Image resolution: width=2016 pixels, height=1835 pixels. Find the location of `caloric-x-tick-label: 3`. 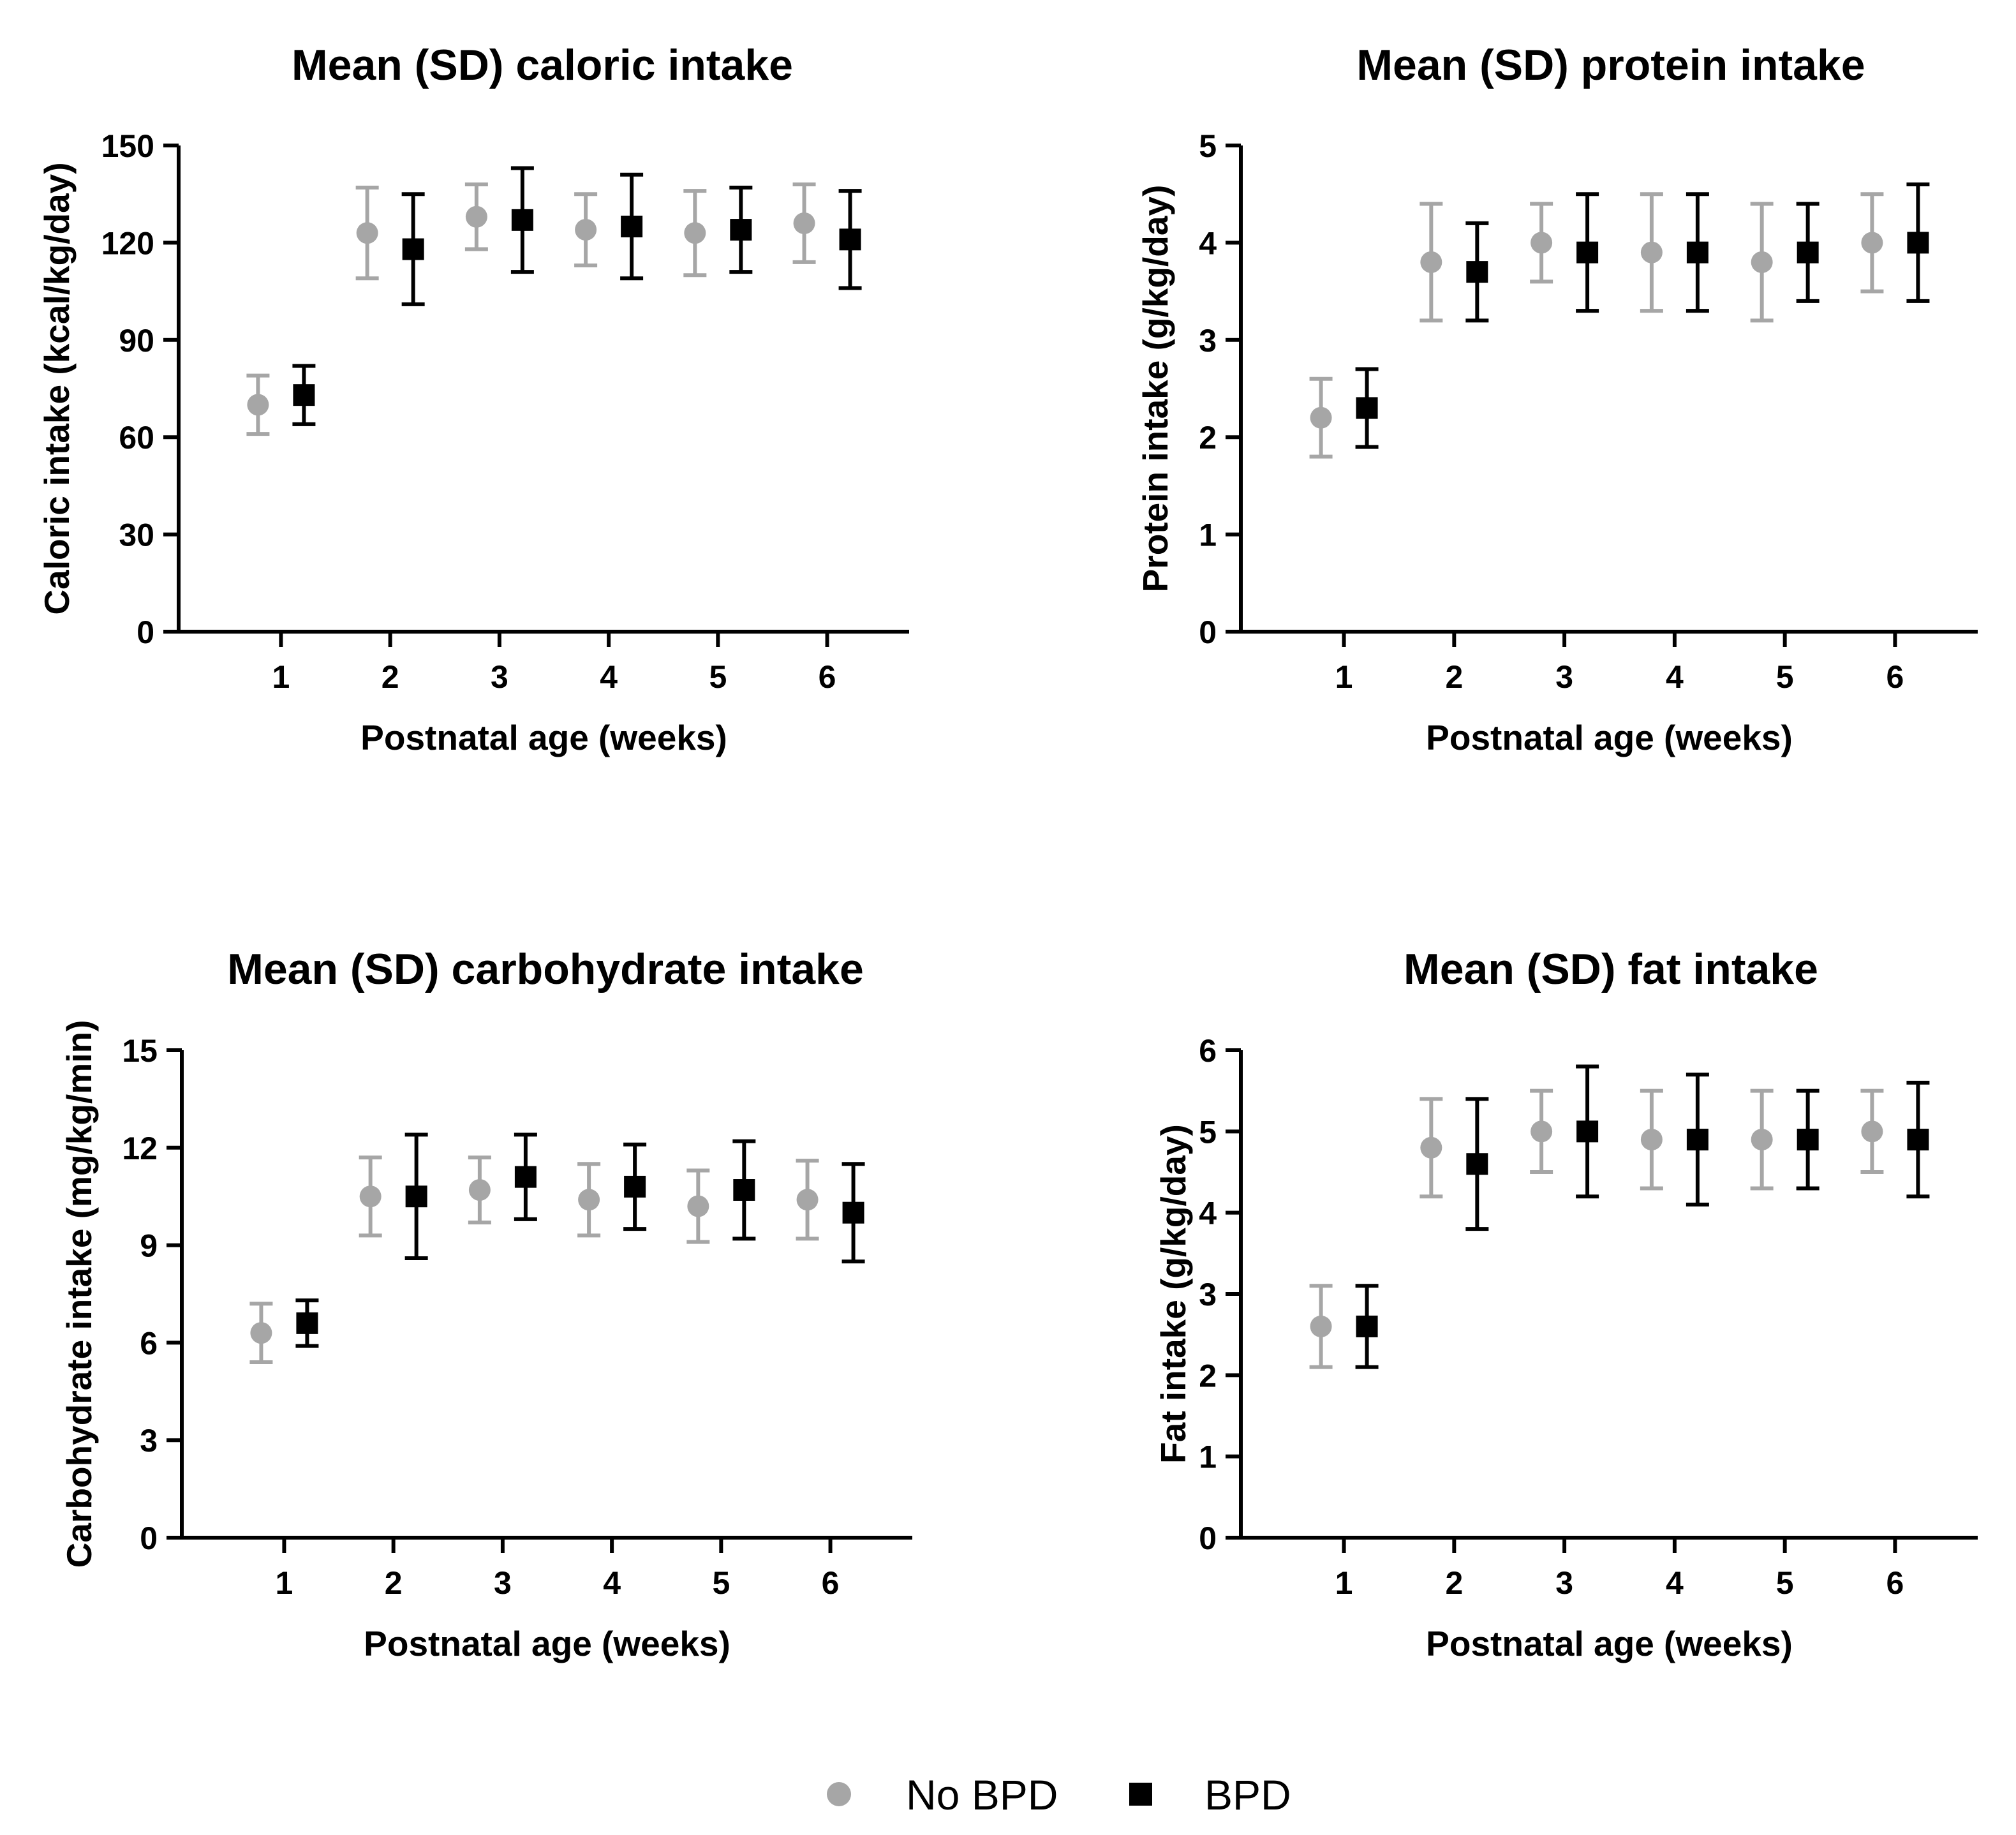

caloric-x-tick-label: 3 is located at coordinates (499, 677).